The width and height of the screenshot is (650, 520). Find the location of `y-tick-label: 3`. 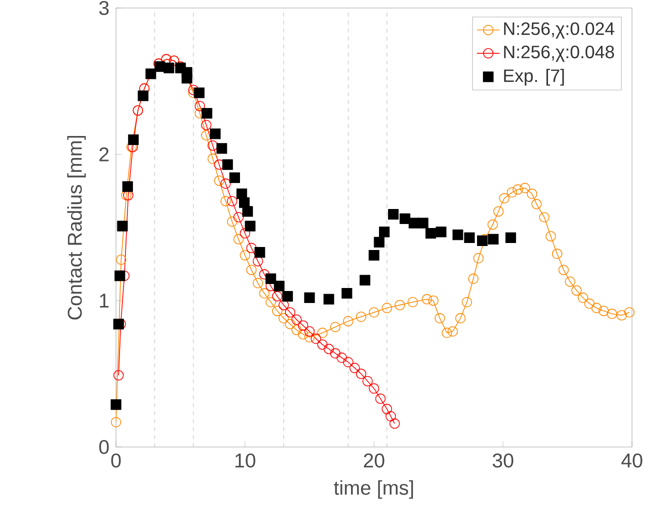

y-tick-label: 3 is located at coordinates (104, 8).